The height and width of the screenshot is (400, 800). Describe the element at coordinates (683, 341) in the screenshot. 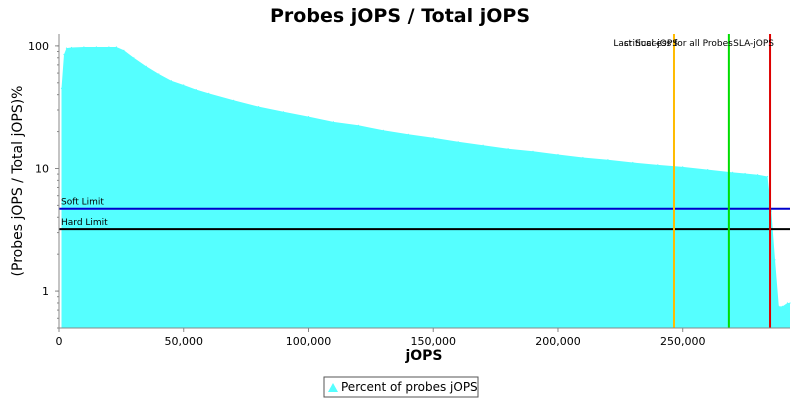

I see `x-tick-label: 250,000` at that location.